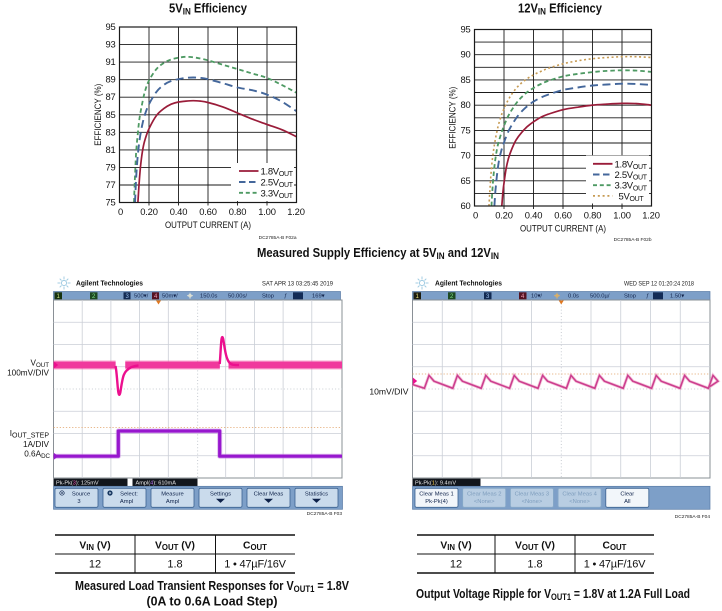  What do you see at coordinates (110, 131) in the screenshot?
I see `svg-text: 83` at bounding box center [110, 131].